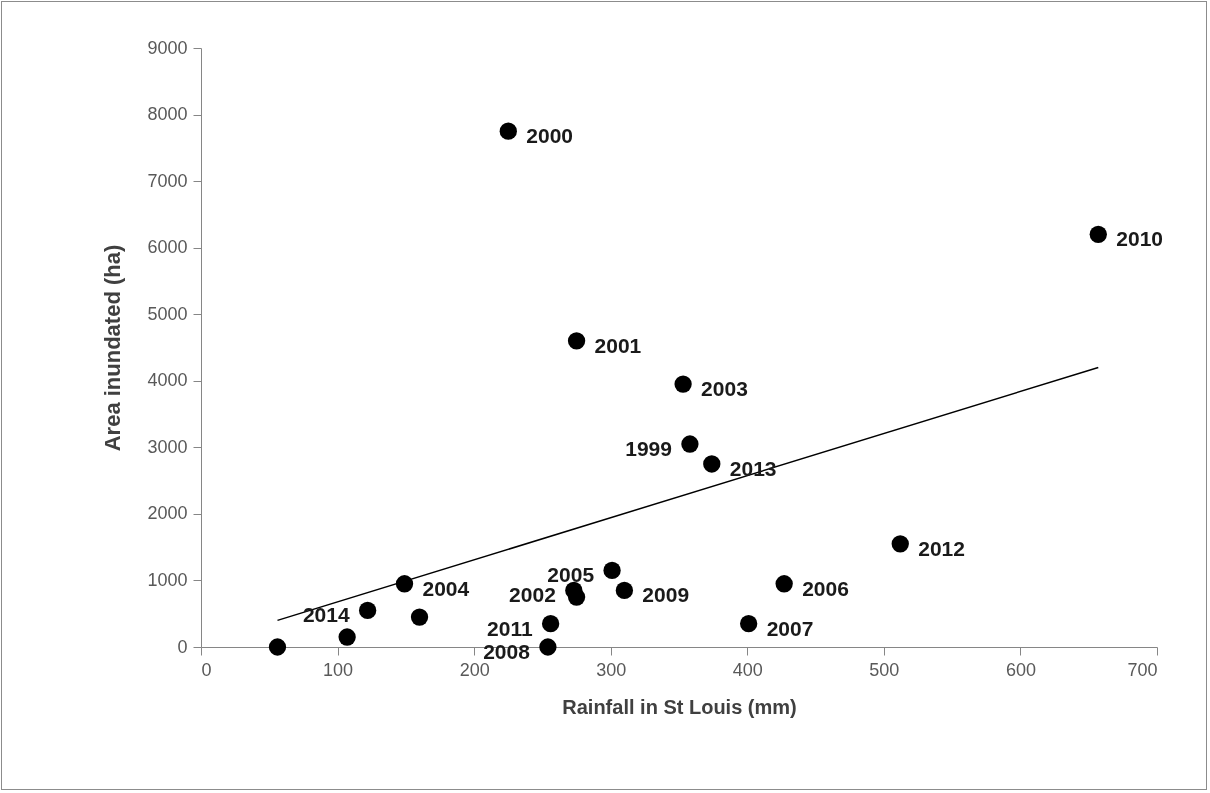  Describe the element at coordinates (679, 706) in the screenshot. I see `x-axis-title: Rainfall in St Louis (mm)` at that location.